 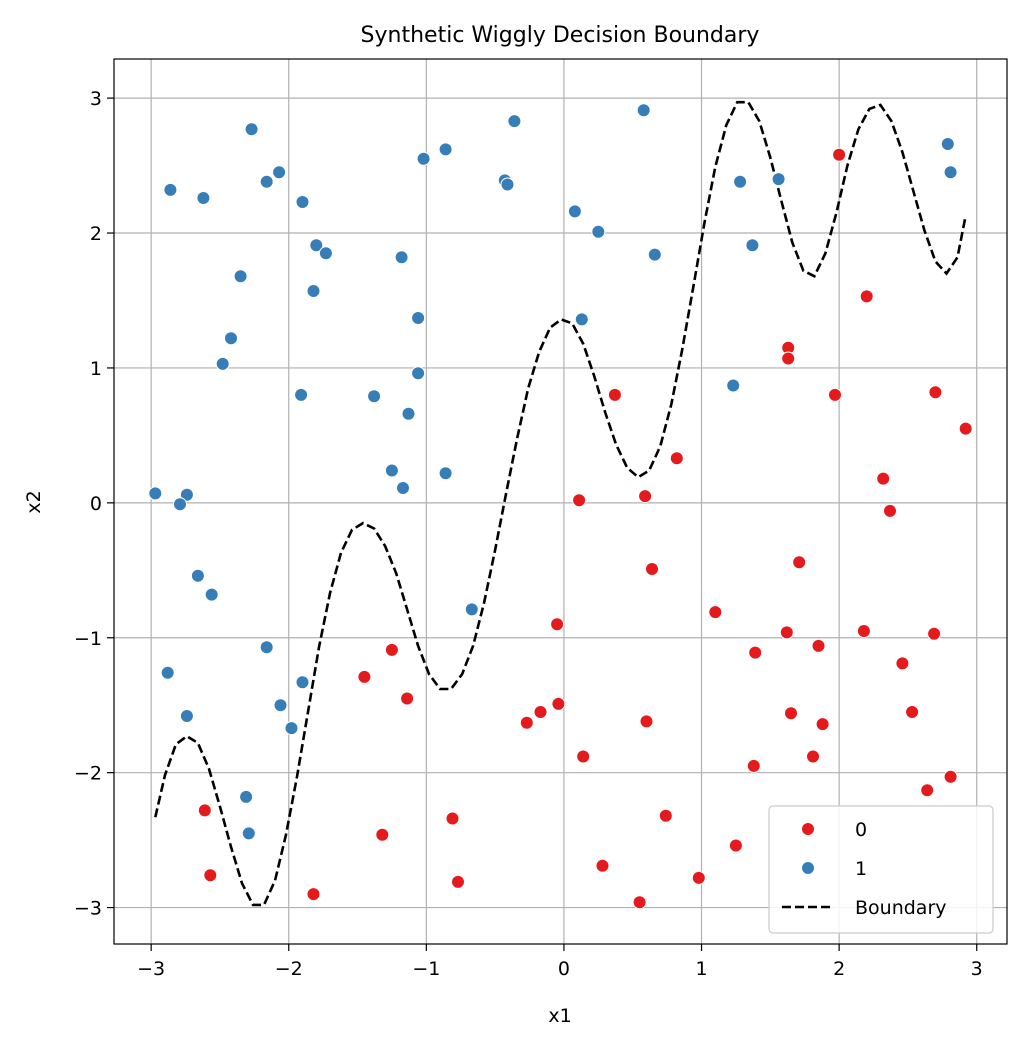 I want to click on y-axis: −3 −2 −1 0 1 2 3, so click(x=94, y=504).